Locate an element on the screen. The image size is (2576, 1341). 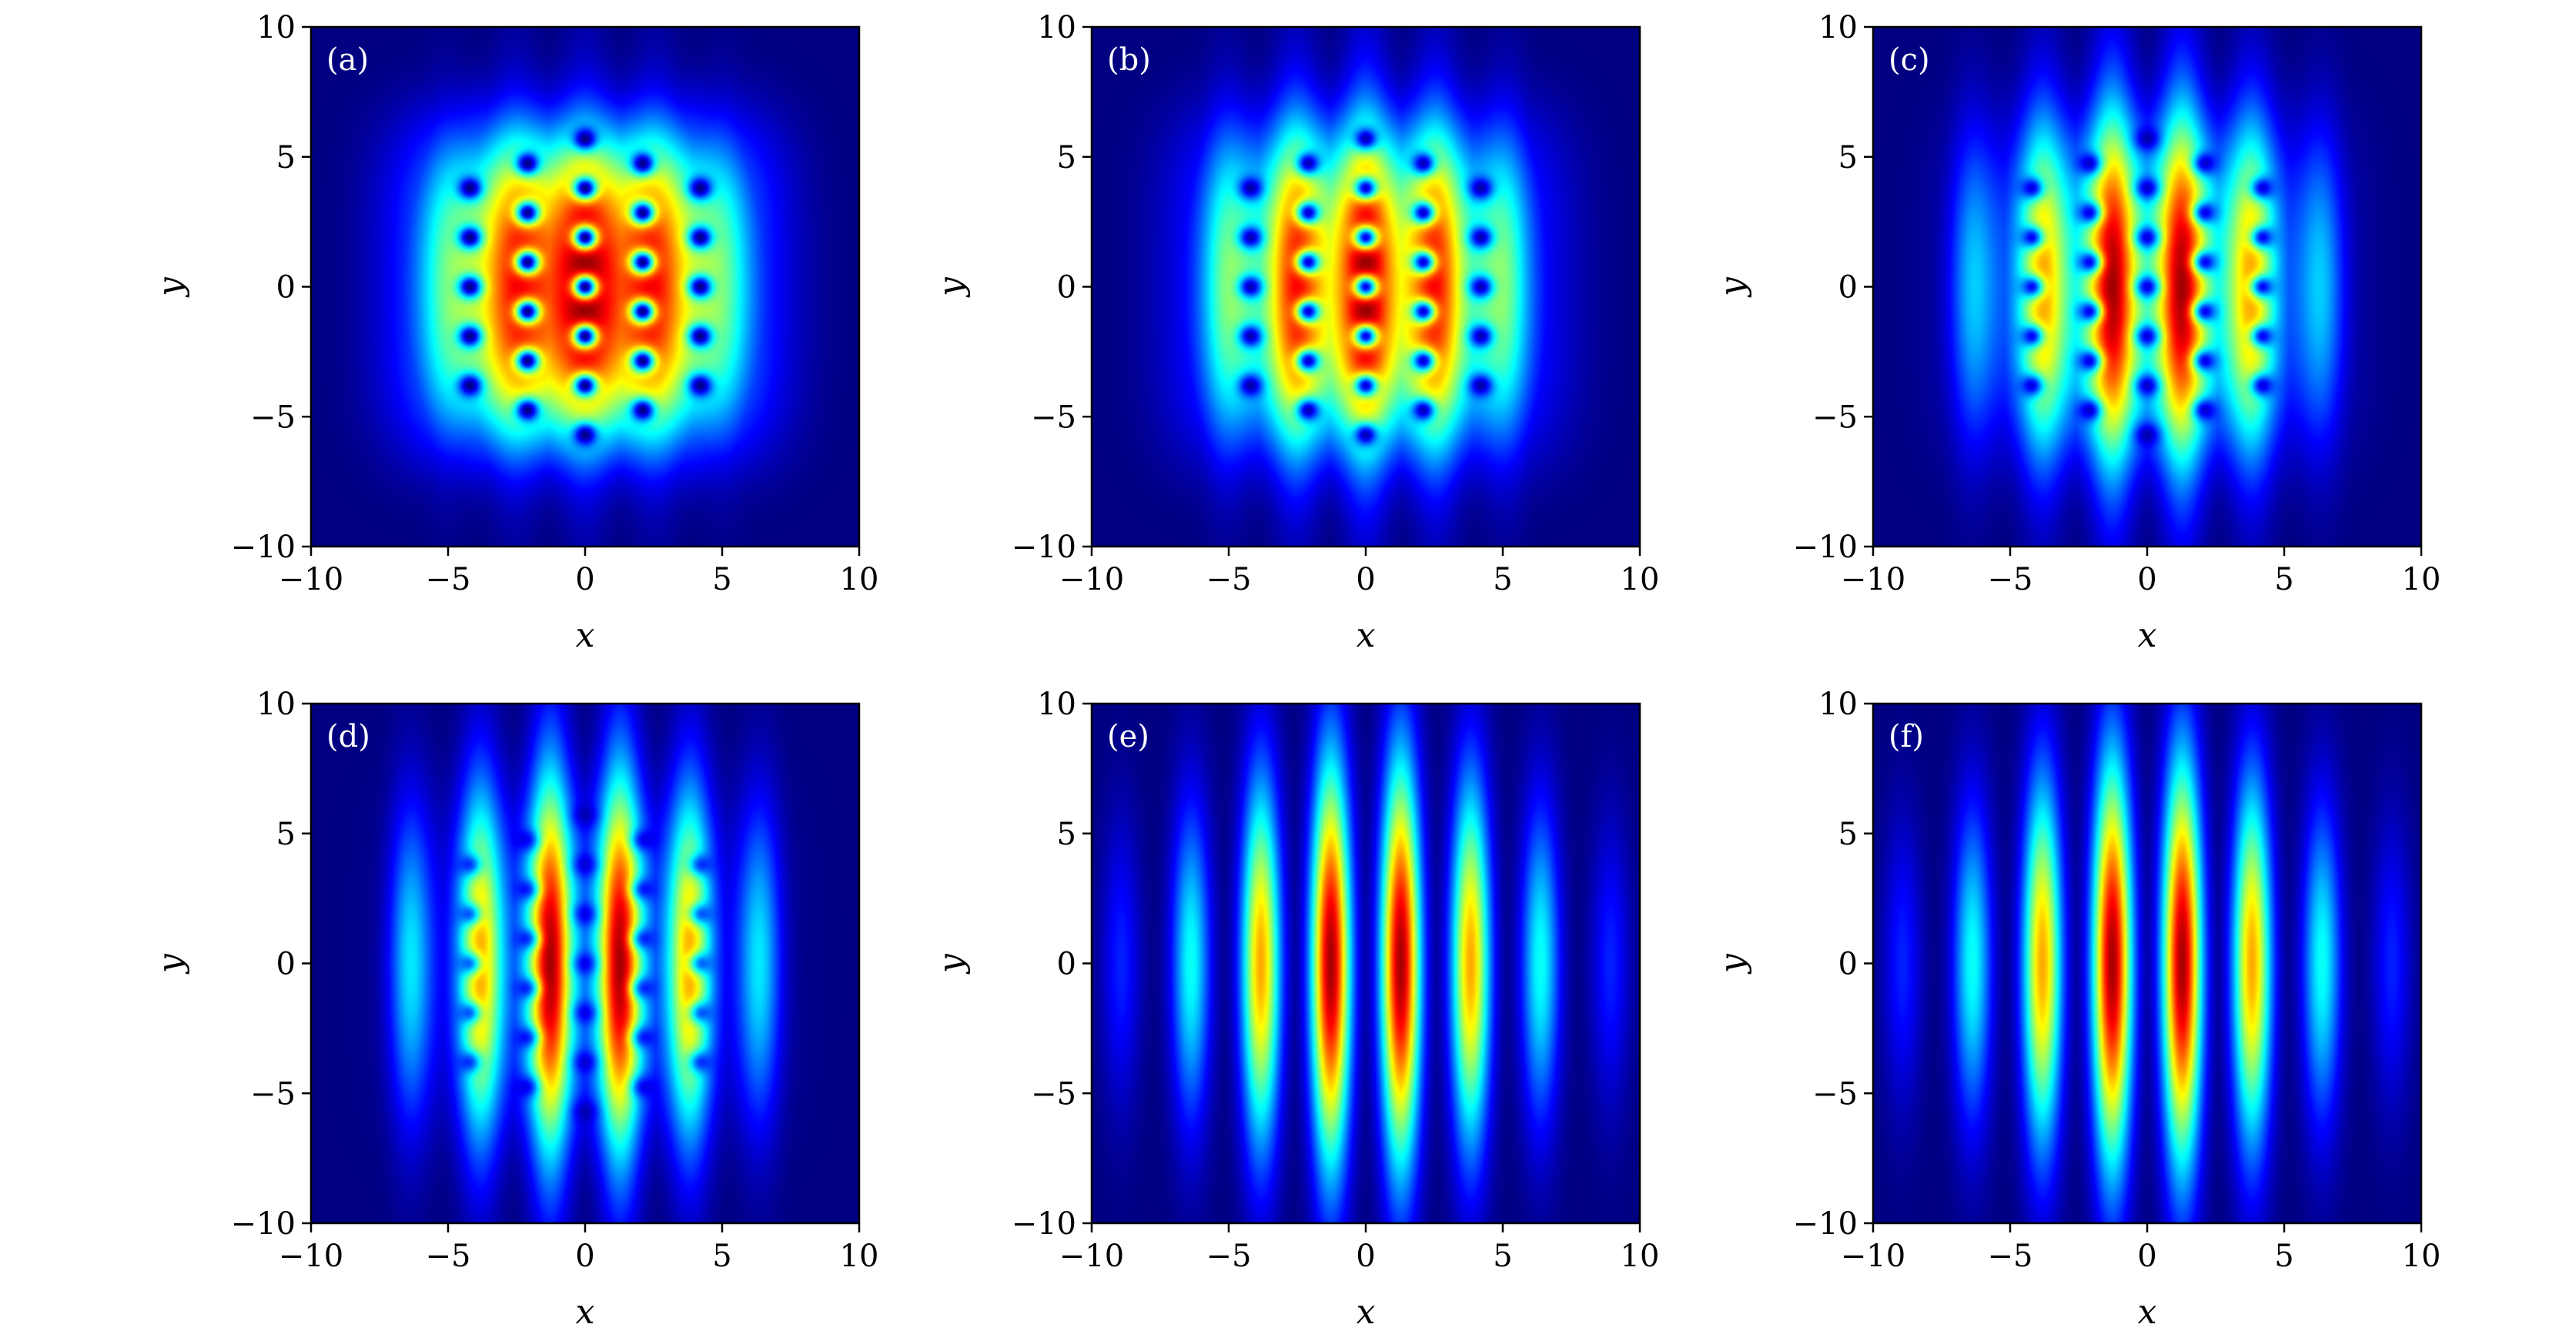
panel-label: (d) is located at coordinates (348, 736).